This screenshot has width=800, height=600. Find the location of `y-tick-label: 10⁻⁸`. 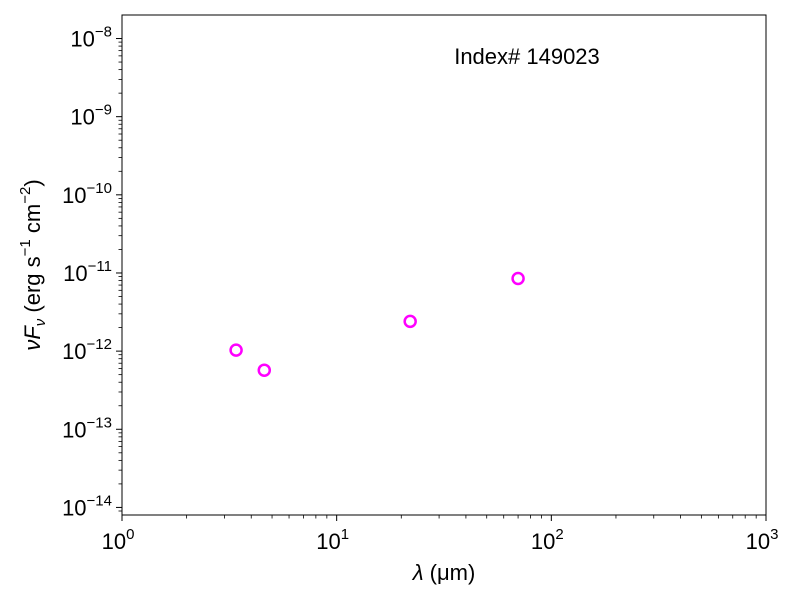

y-tick-label: 10⁻⁸ is located at coordinates (91, 38).